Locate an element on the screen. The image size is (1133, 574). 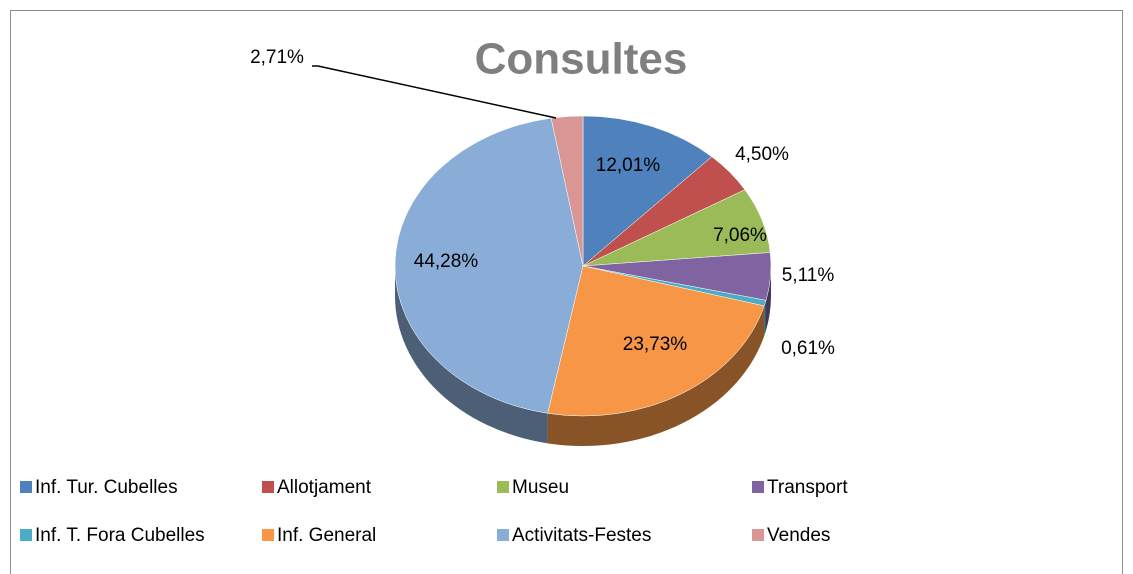
chart-title: Consultes is located at coordinates (581, 59).